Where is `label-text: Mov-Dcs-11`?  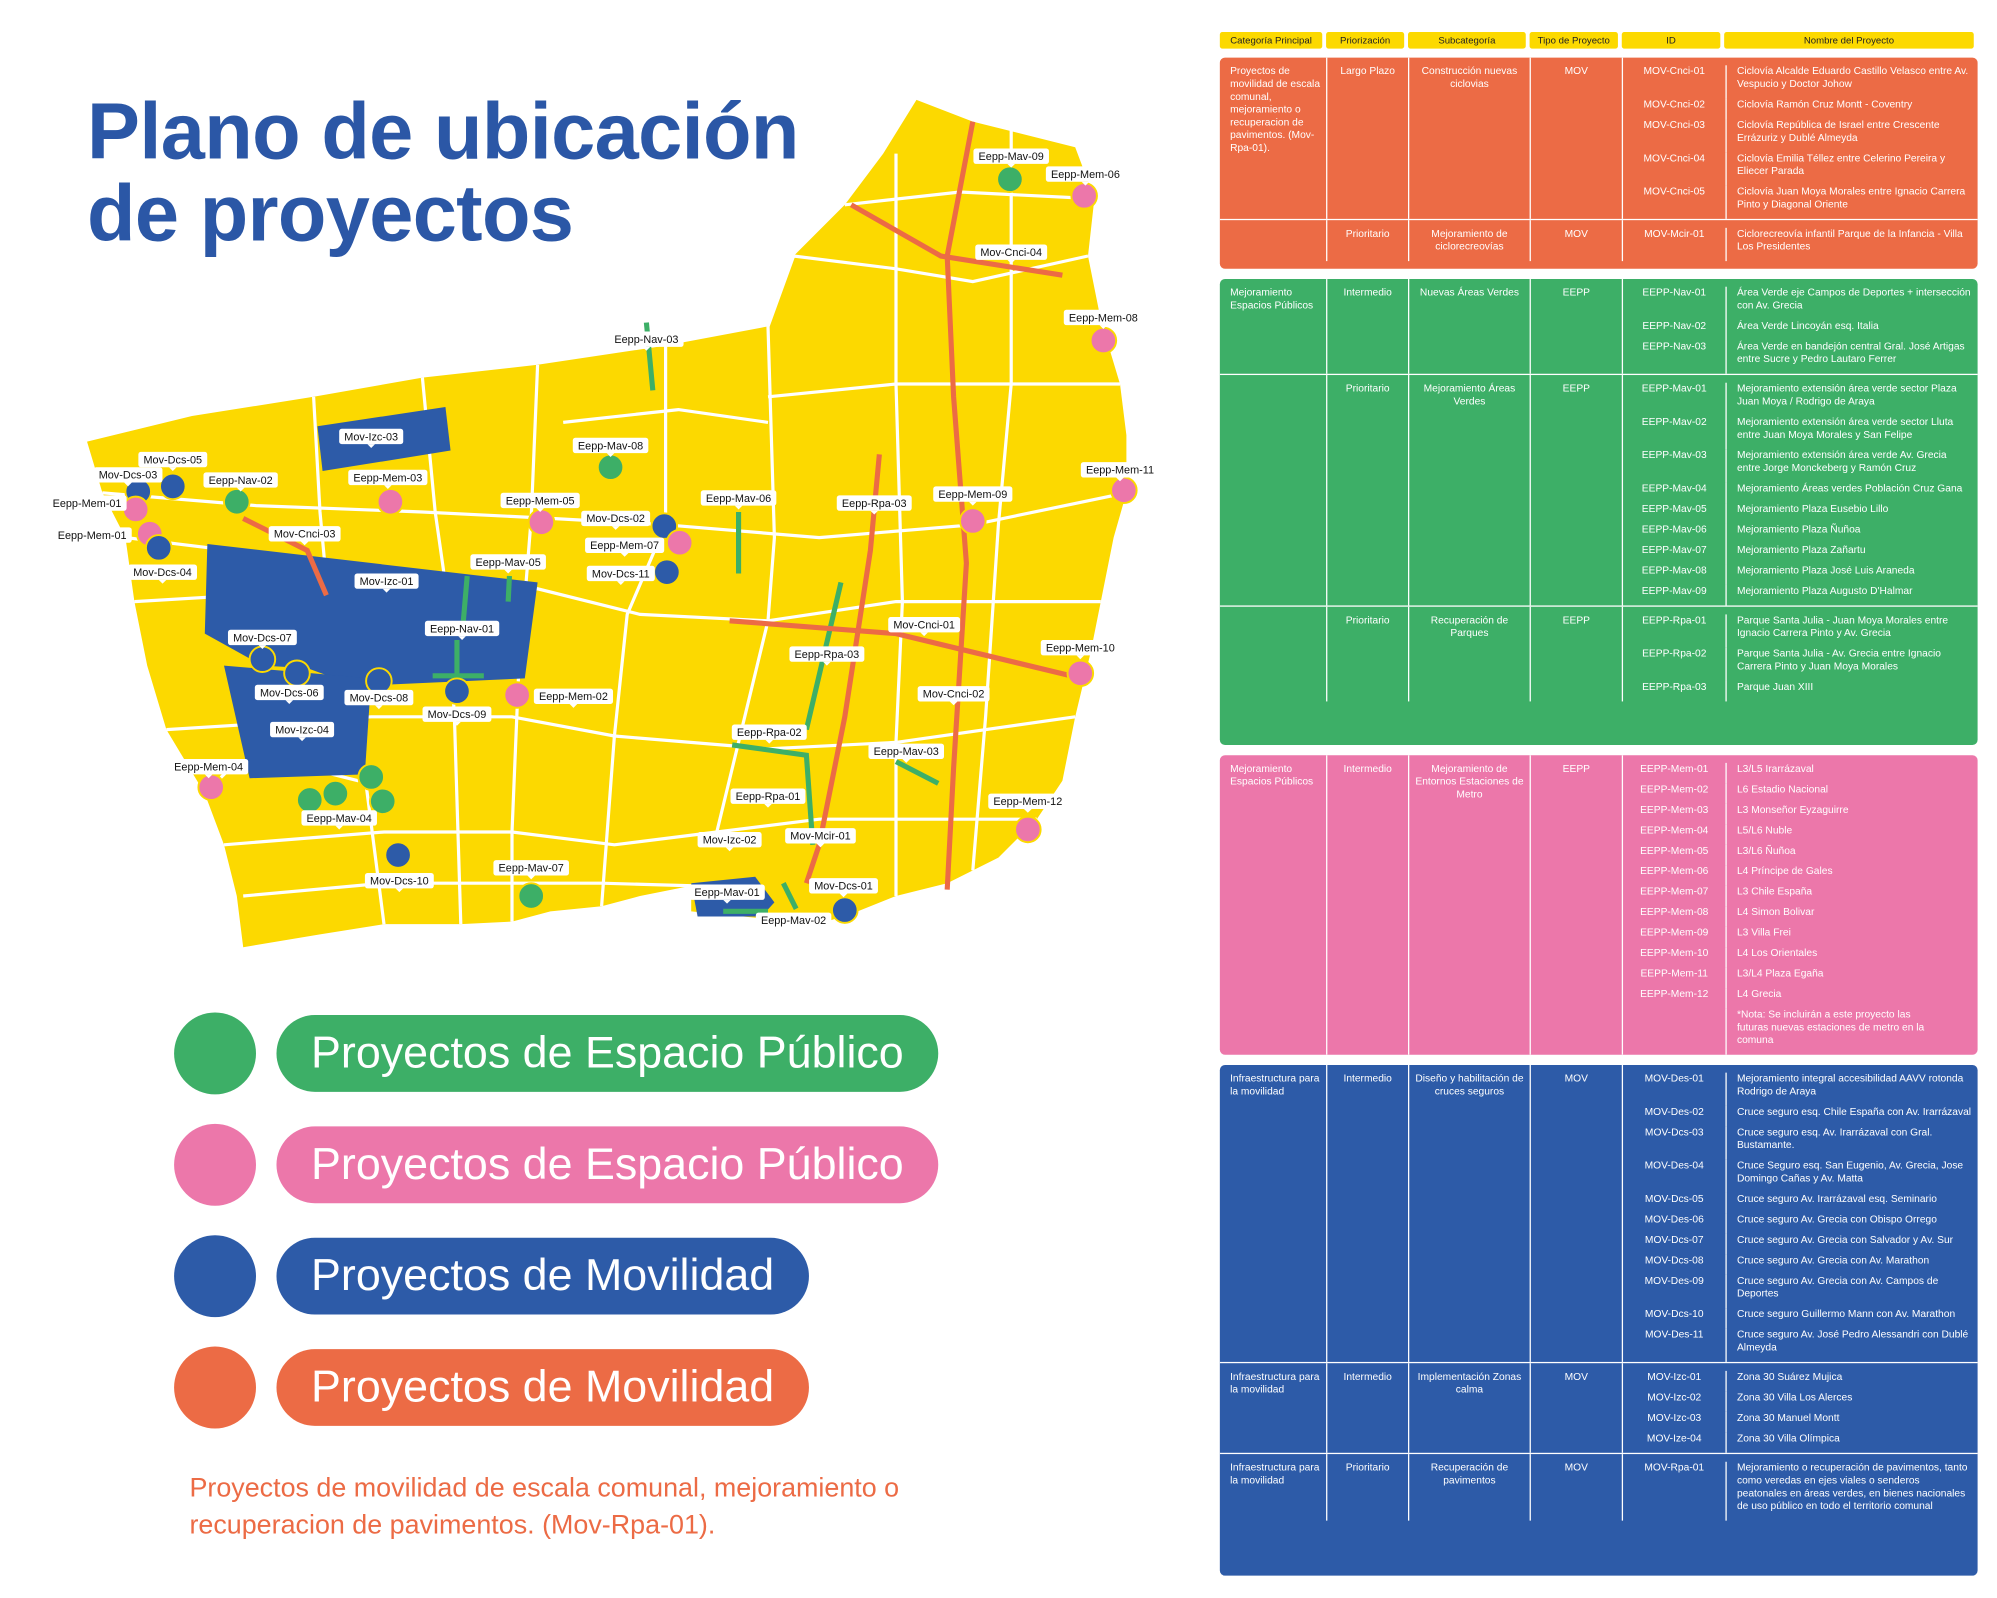 label-text: Mov-Dcs-11 is located at coordinates (621, 574).